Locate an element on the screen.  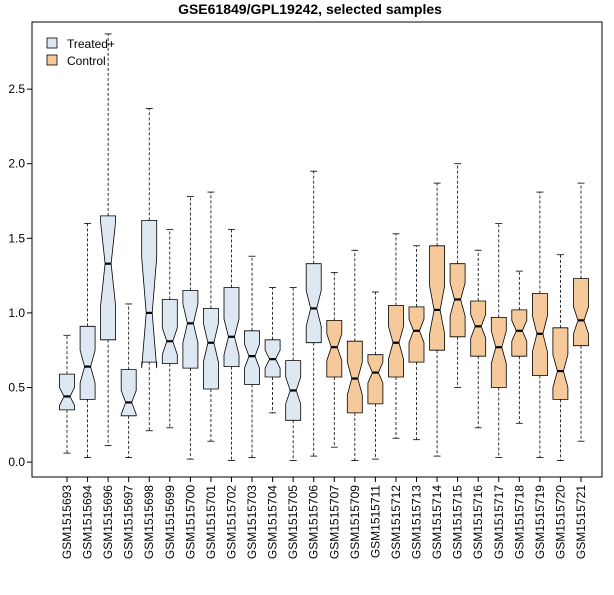
box-GSM1515712: GSM1515712 is located at coordinates (396, 396).